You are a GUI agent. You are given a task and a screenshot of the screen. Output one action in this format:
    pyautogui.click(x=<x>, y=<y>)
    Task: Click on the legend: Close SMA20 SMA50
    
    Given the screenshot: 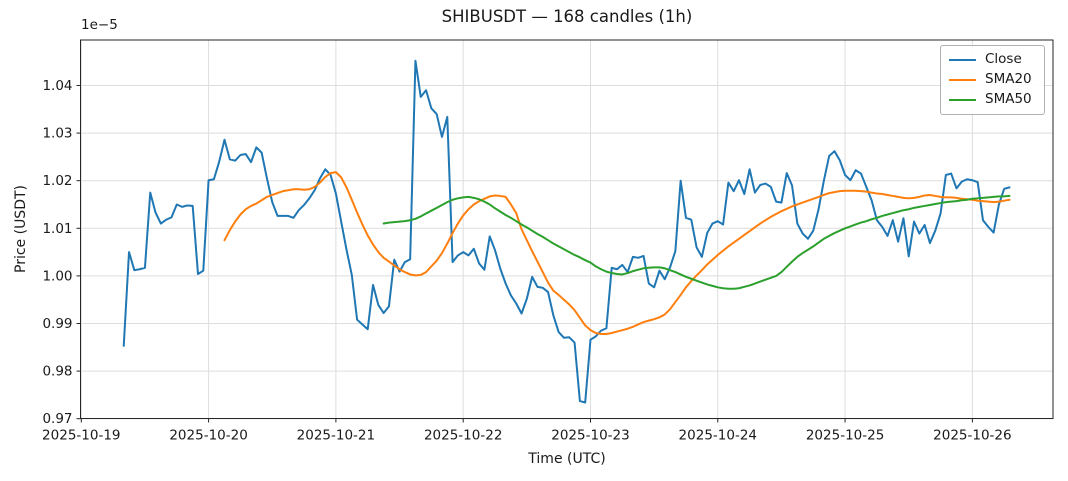 What is the action you would take?
    pyautogui.click(x=992, y=80)
    